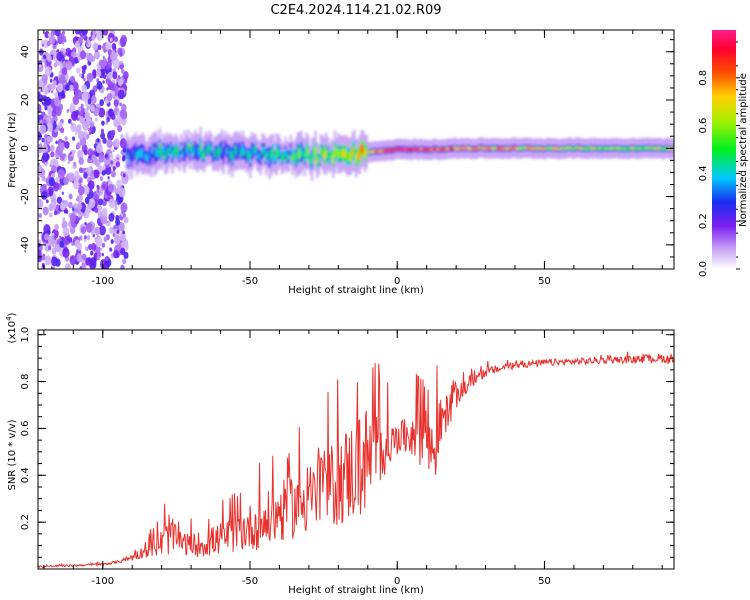  I want to click on colorbar-tick-label: 0.2, so click(703, 221).